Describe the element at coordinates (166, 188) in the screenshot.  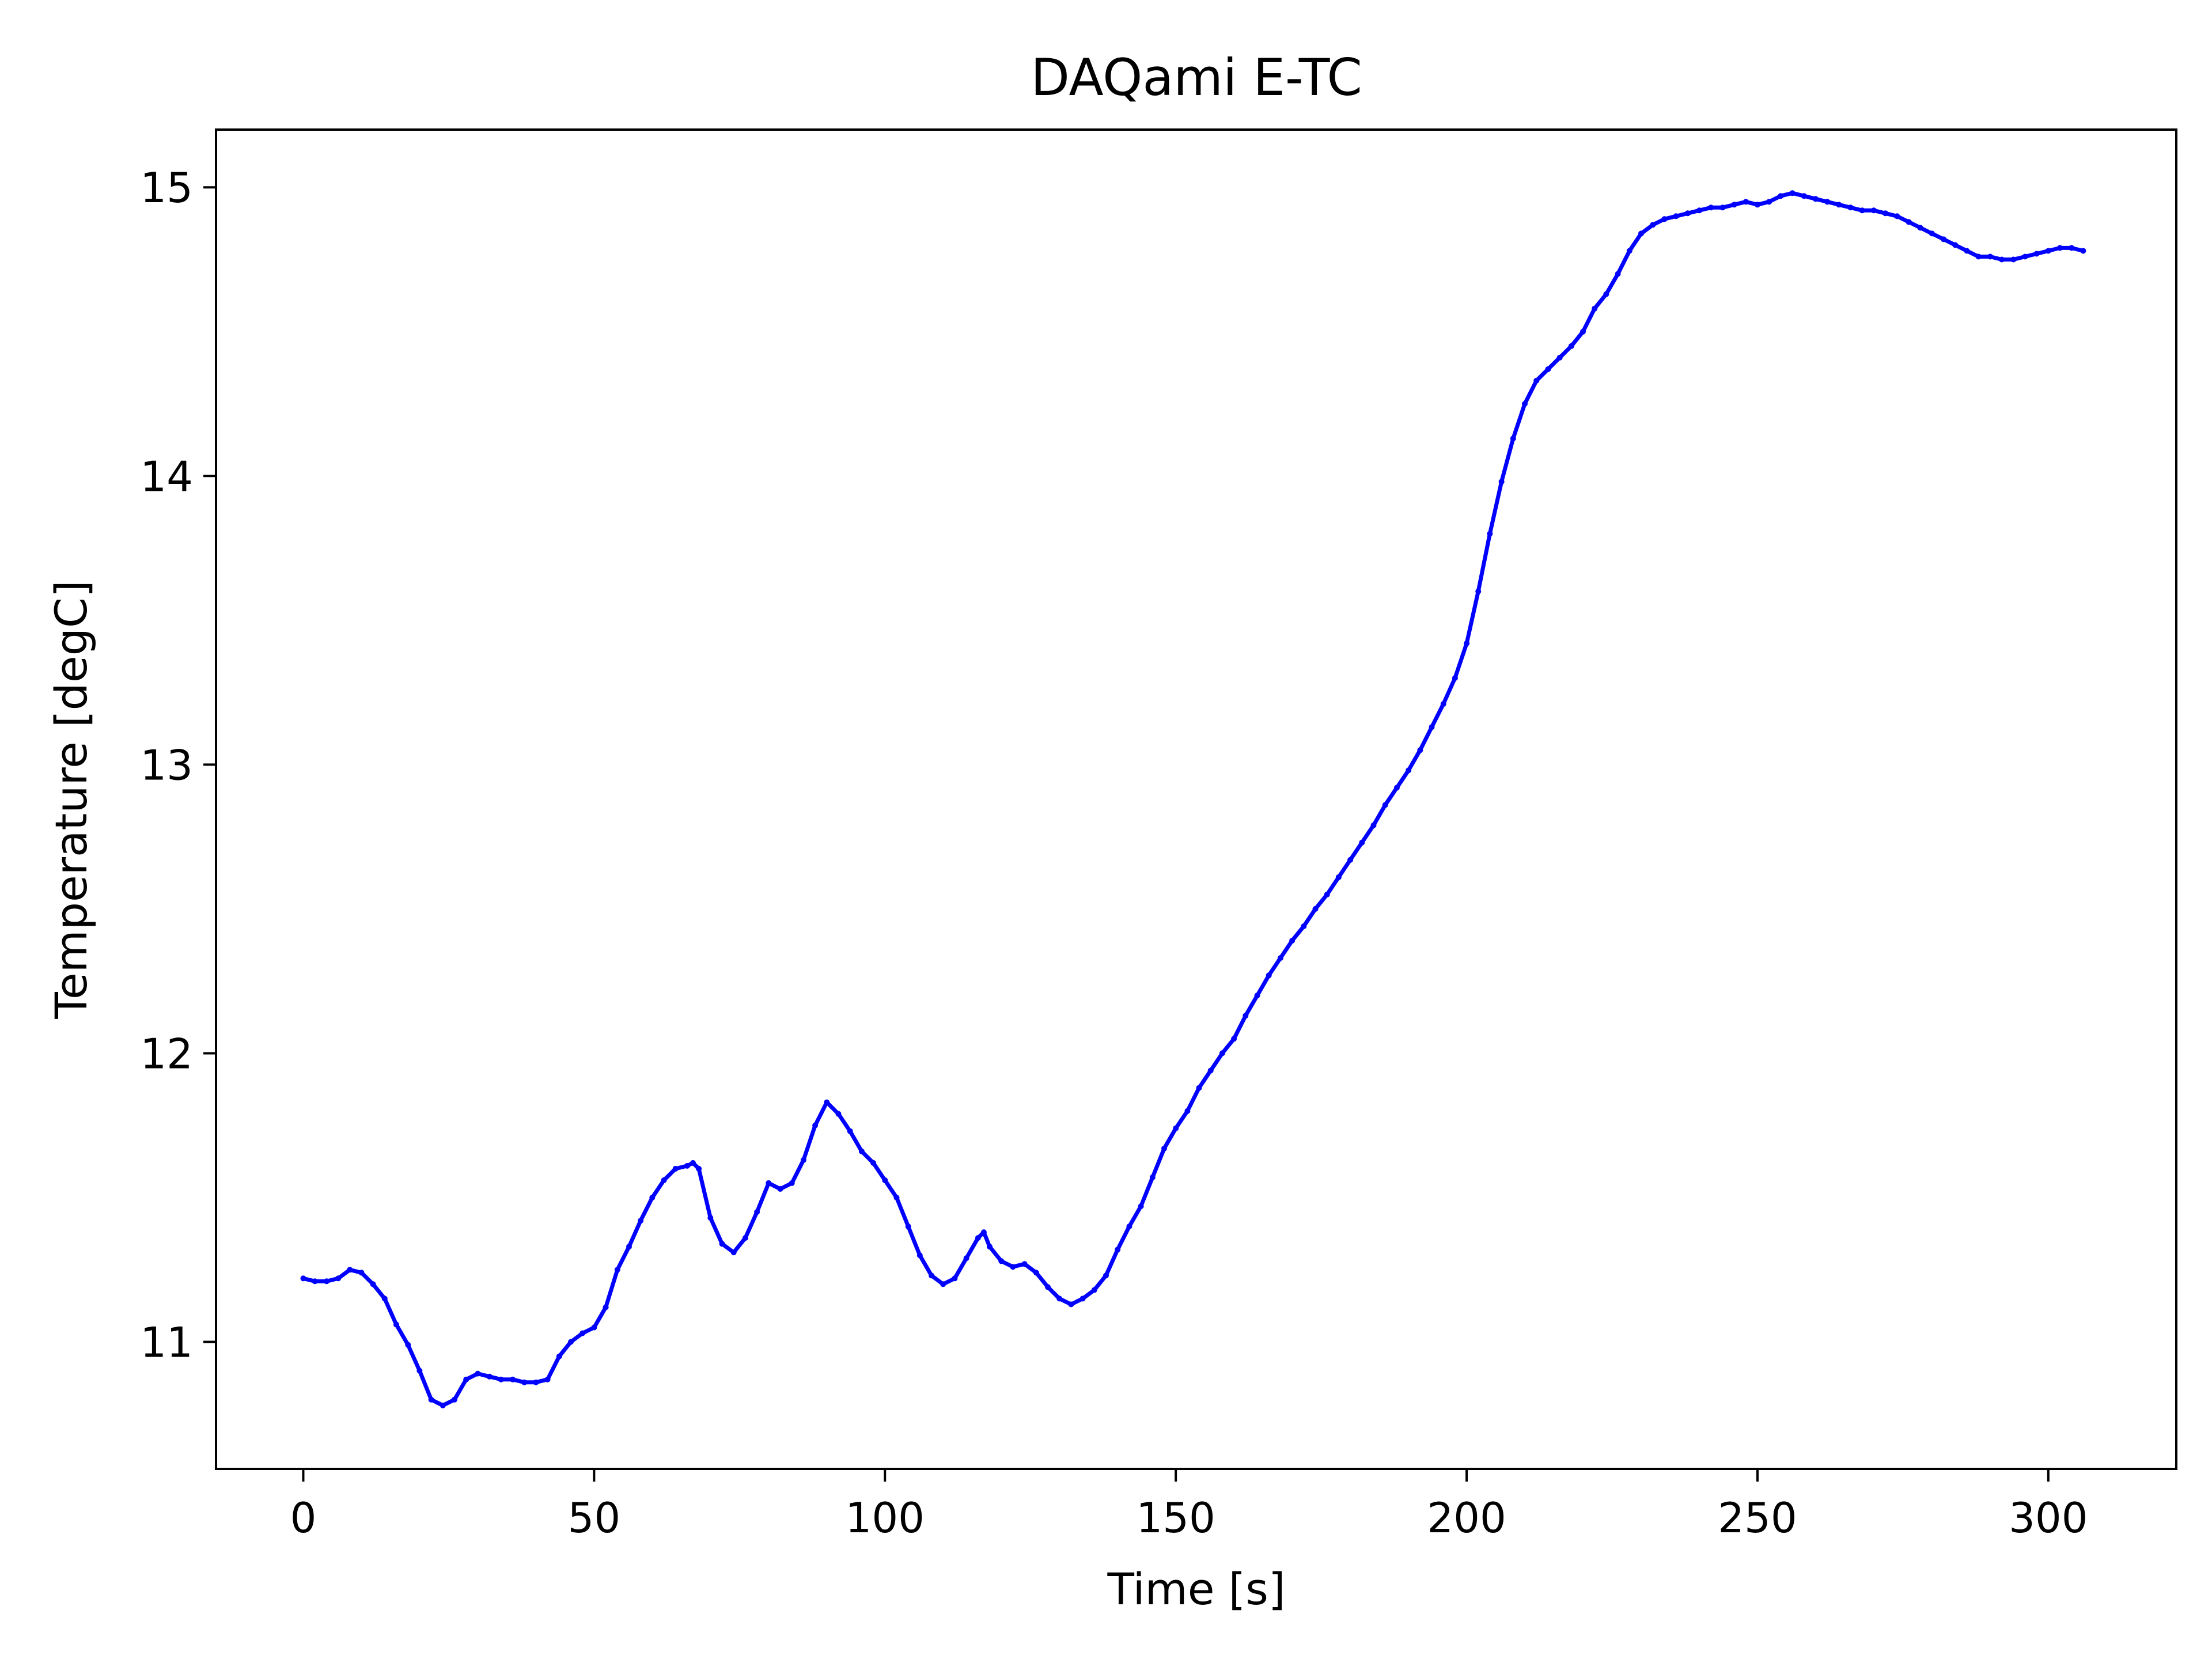
I see `y-tick-label: 15` at that location.